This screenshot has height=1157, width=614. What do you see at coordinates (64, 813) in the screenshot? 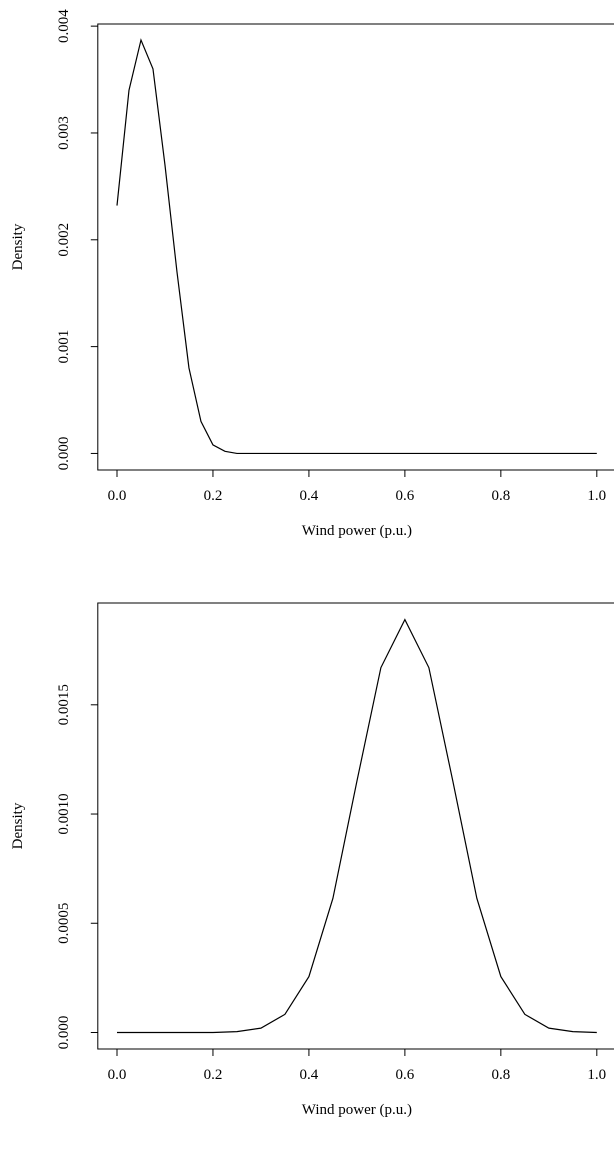
I see `y-tick-label: 0.0010` at bounding box center [64, 813].